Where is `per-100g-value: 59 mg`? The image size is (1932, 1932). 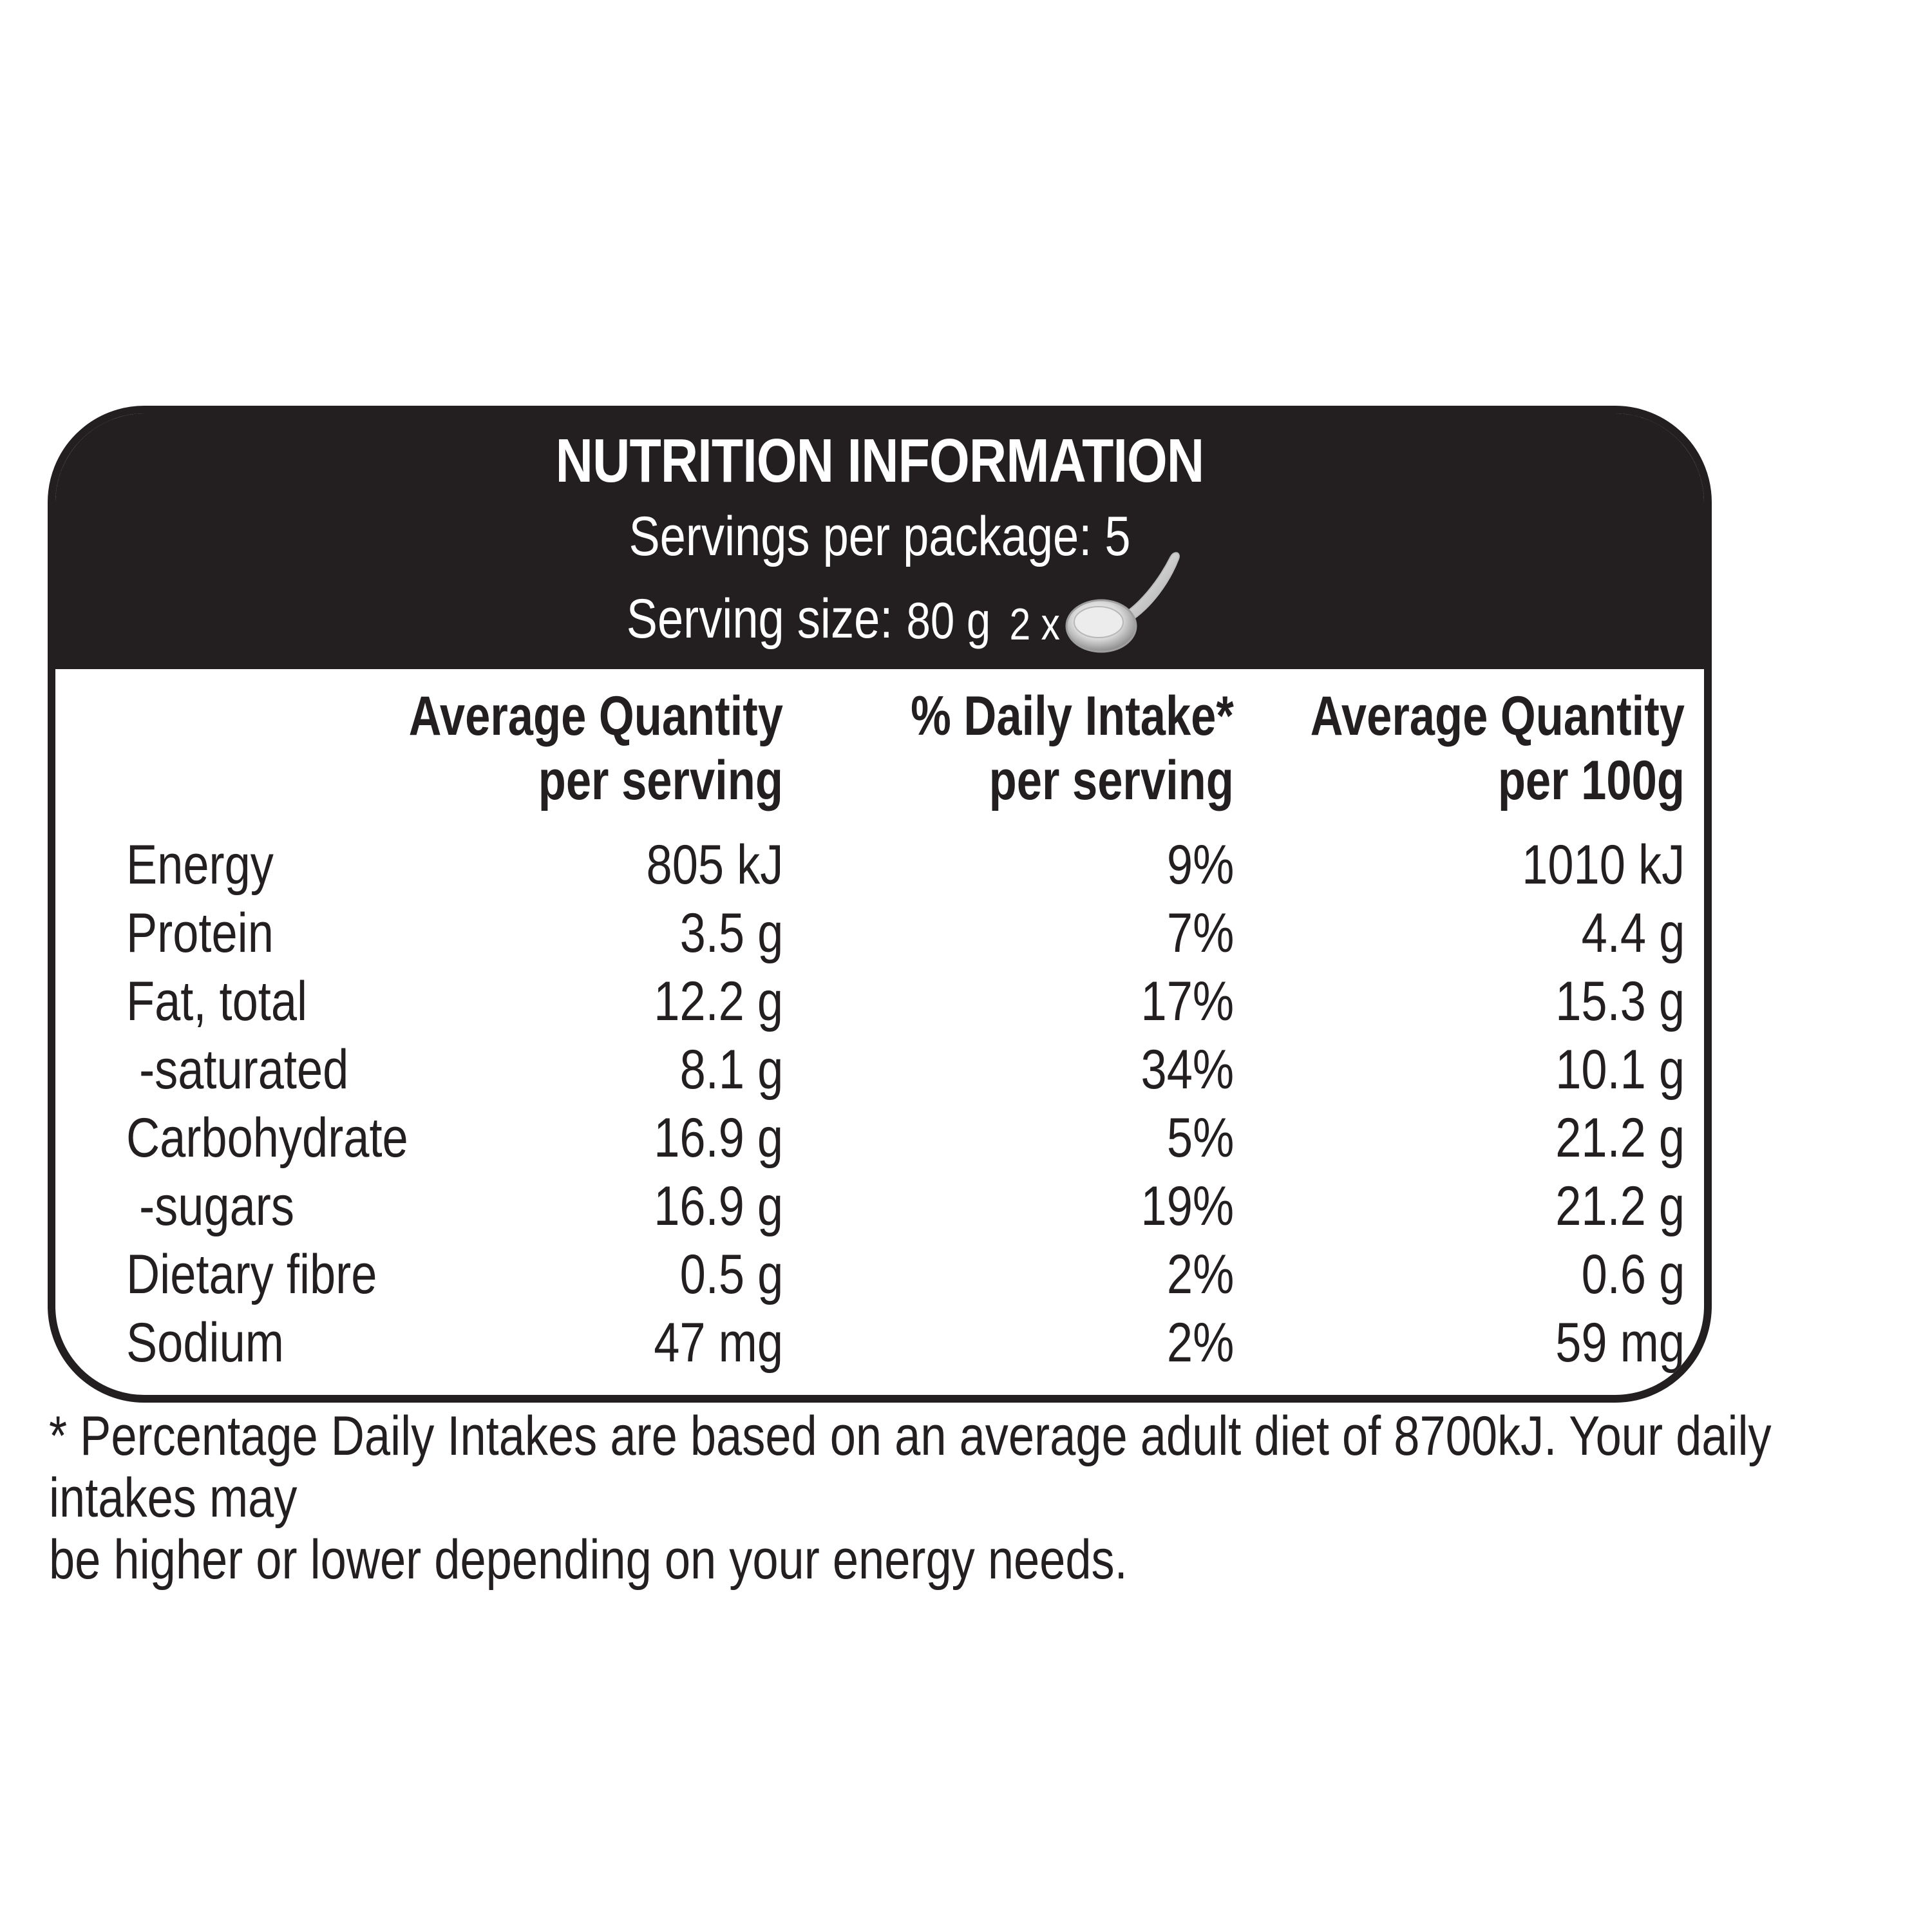 per-100g-value: 59 mg is located at coordinates (1620, 1343).